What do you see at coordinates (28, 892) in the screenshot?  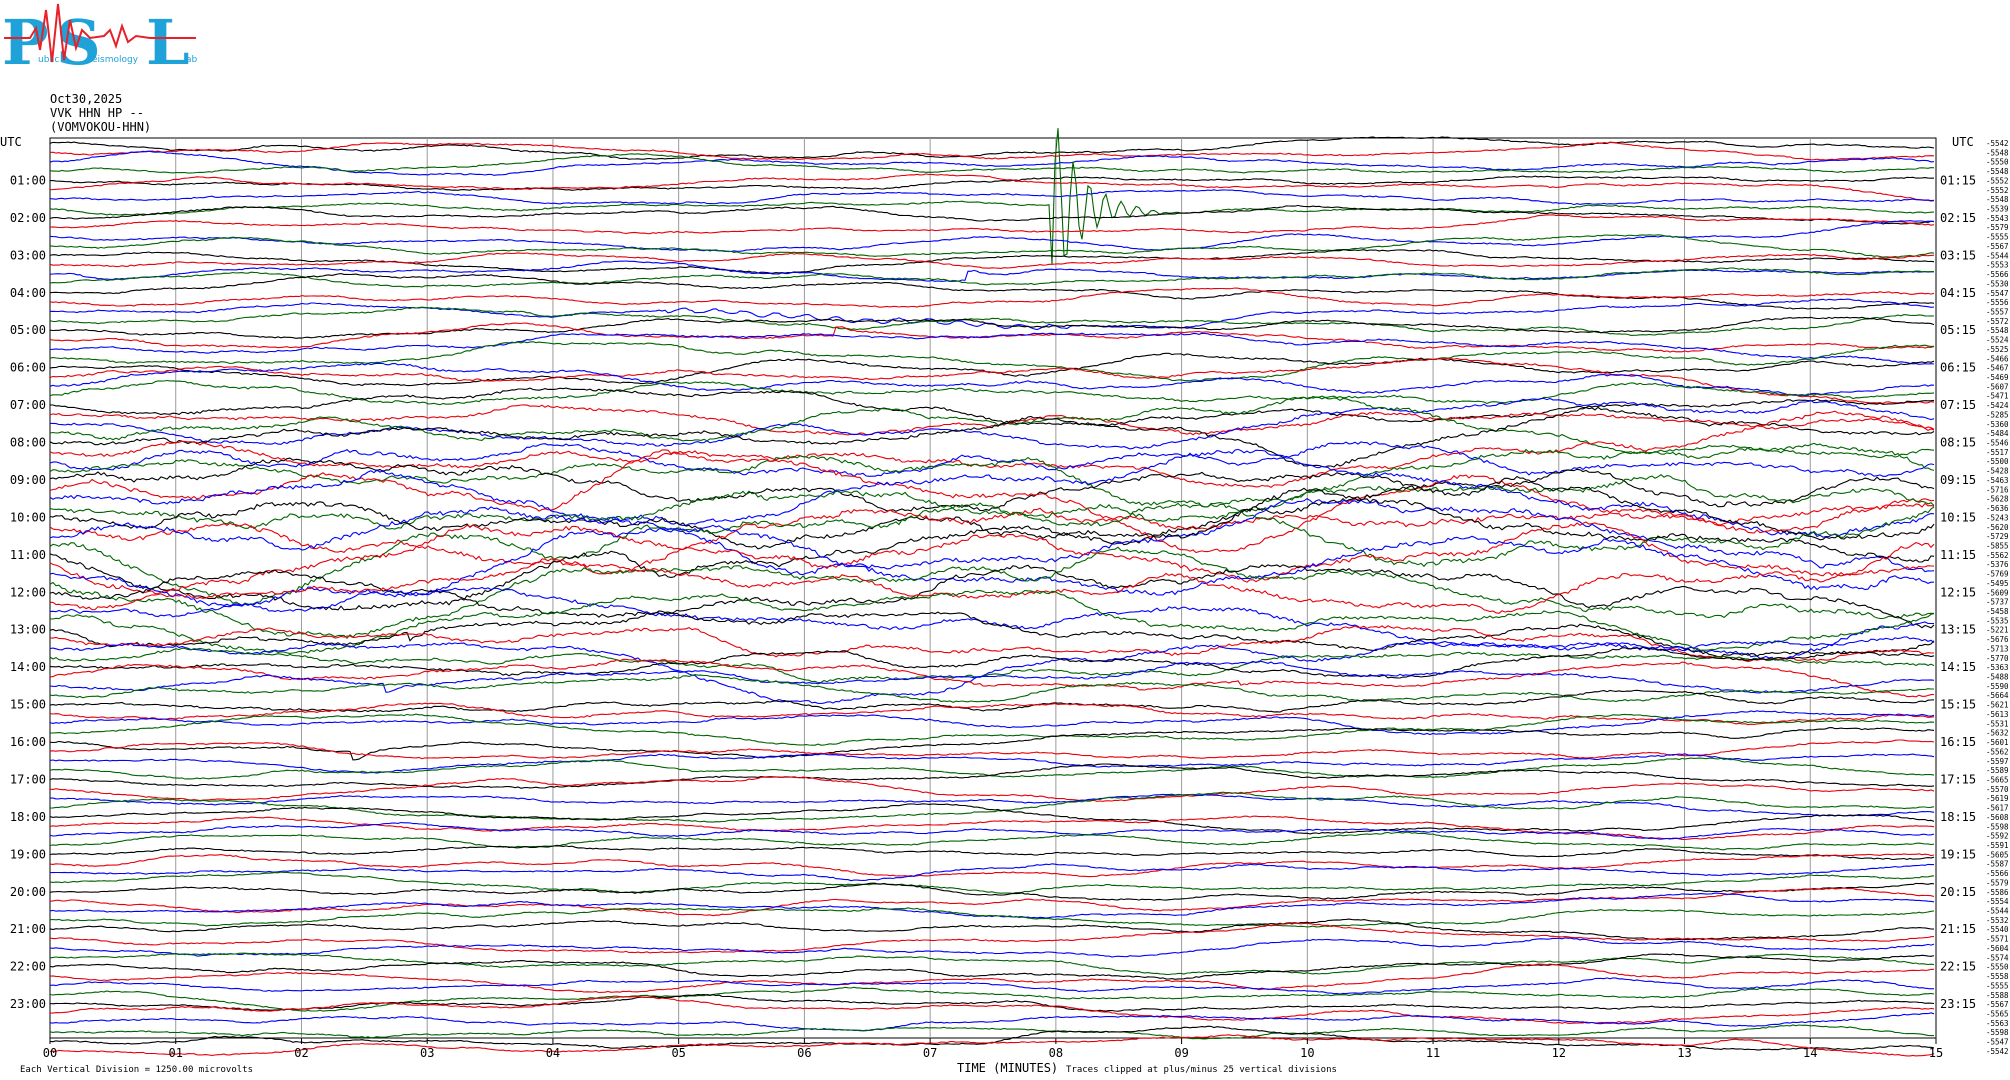 I see `left-hour-label: 20:00` at bounding box center [28, 892].